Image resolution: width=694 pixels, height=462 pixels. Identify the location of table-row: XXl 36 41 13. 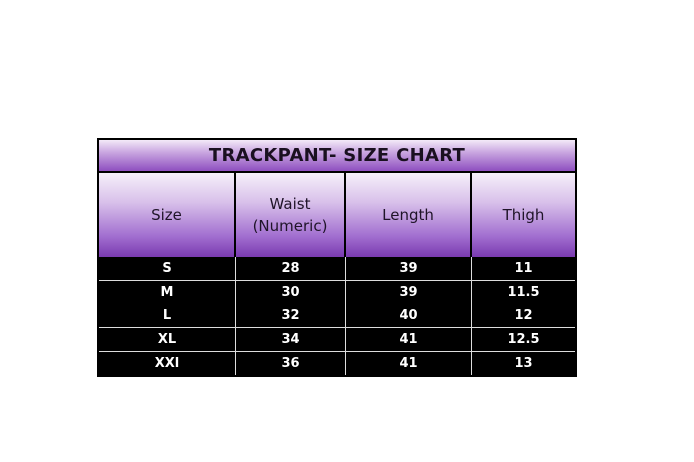
(337, 363).